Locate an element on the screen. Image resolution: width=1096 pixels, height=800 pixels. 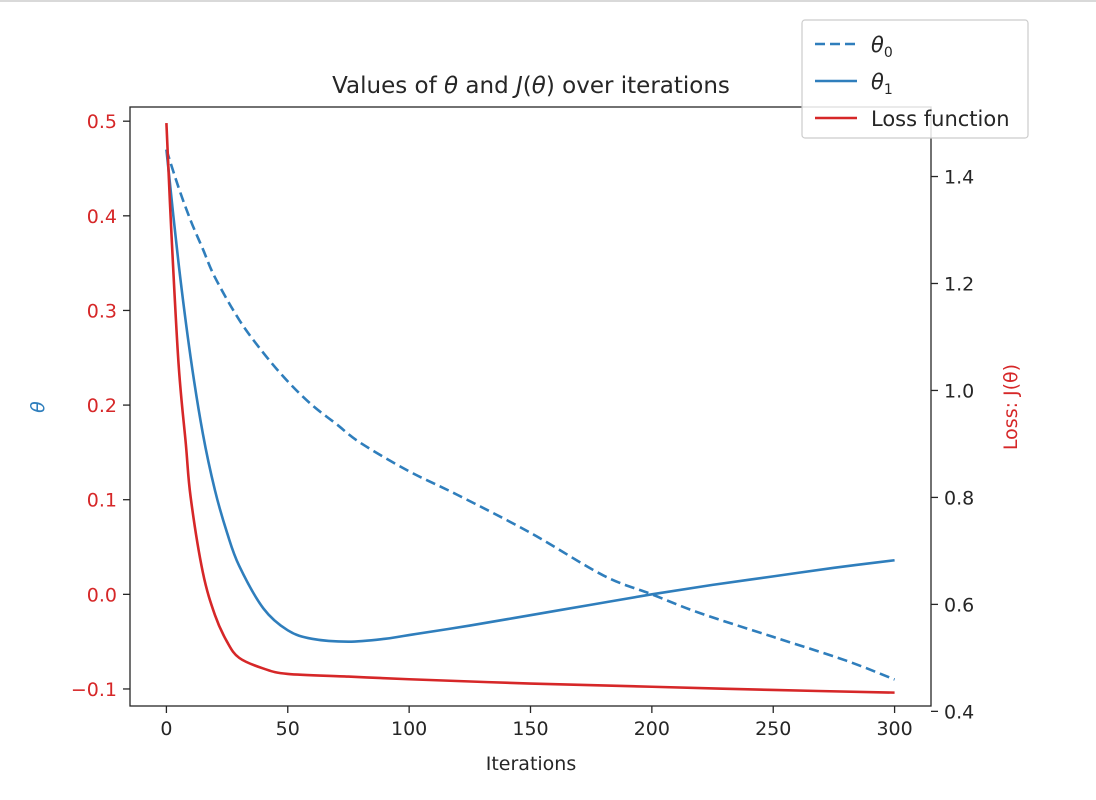
x-tick-label: 50 is located at coordinates (288, 729).